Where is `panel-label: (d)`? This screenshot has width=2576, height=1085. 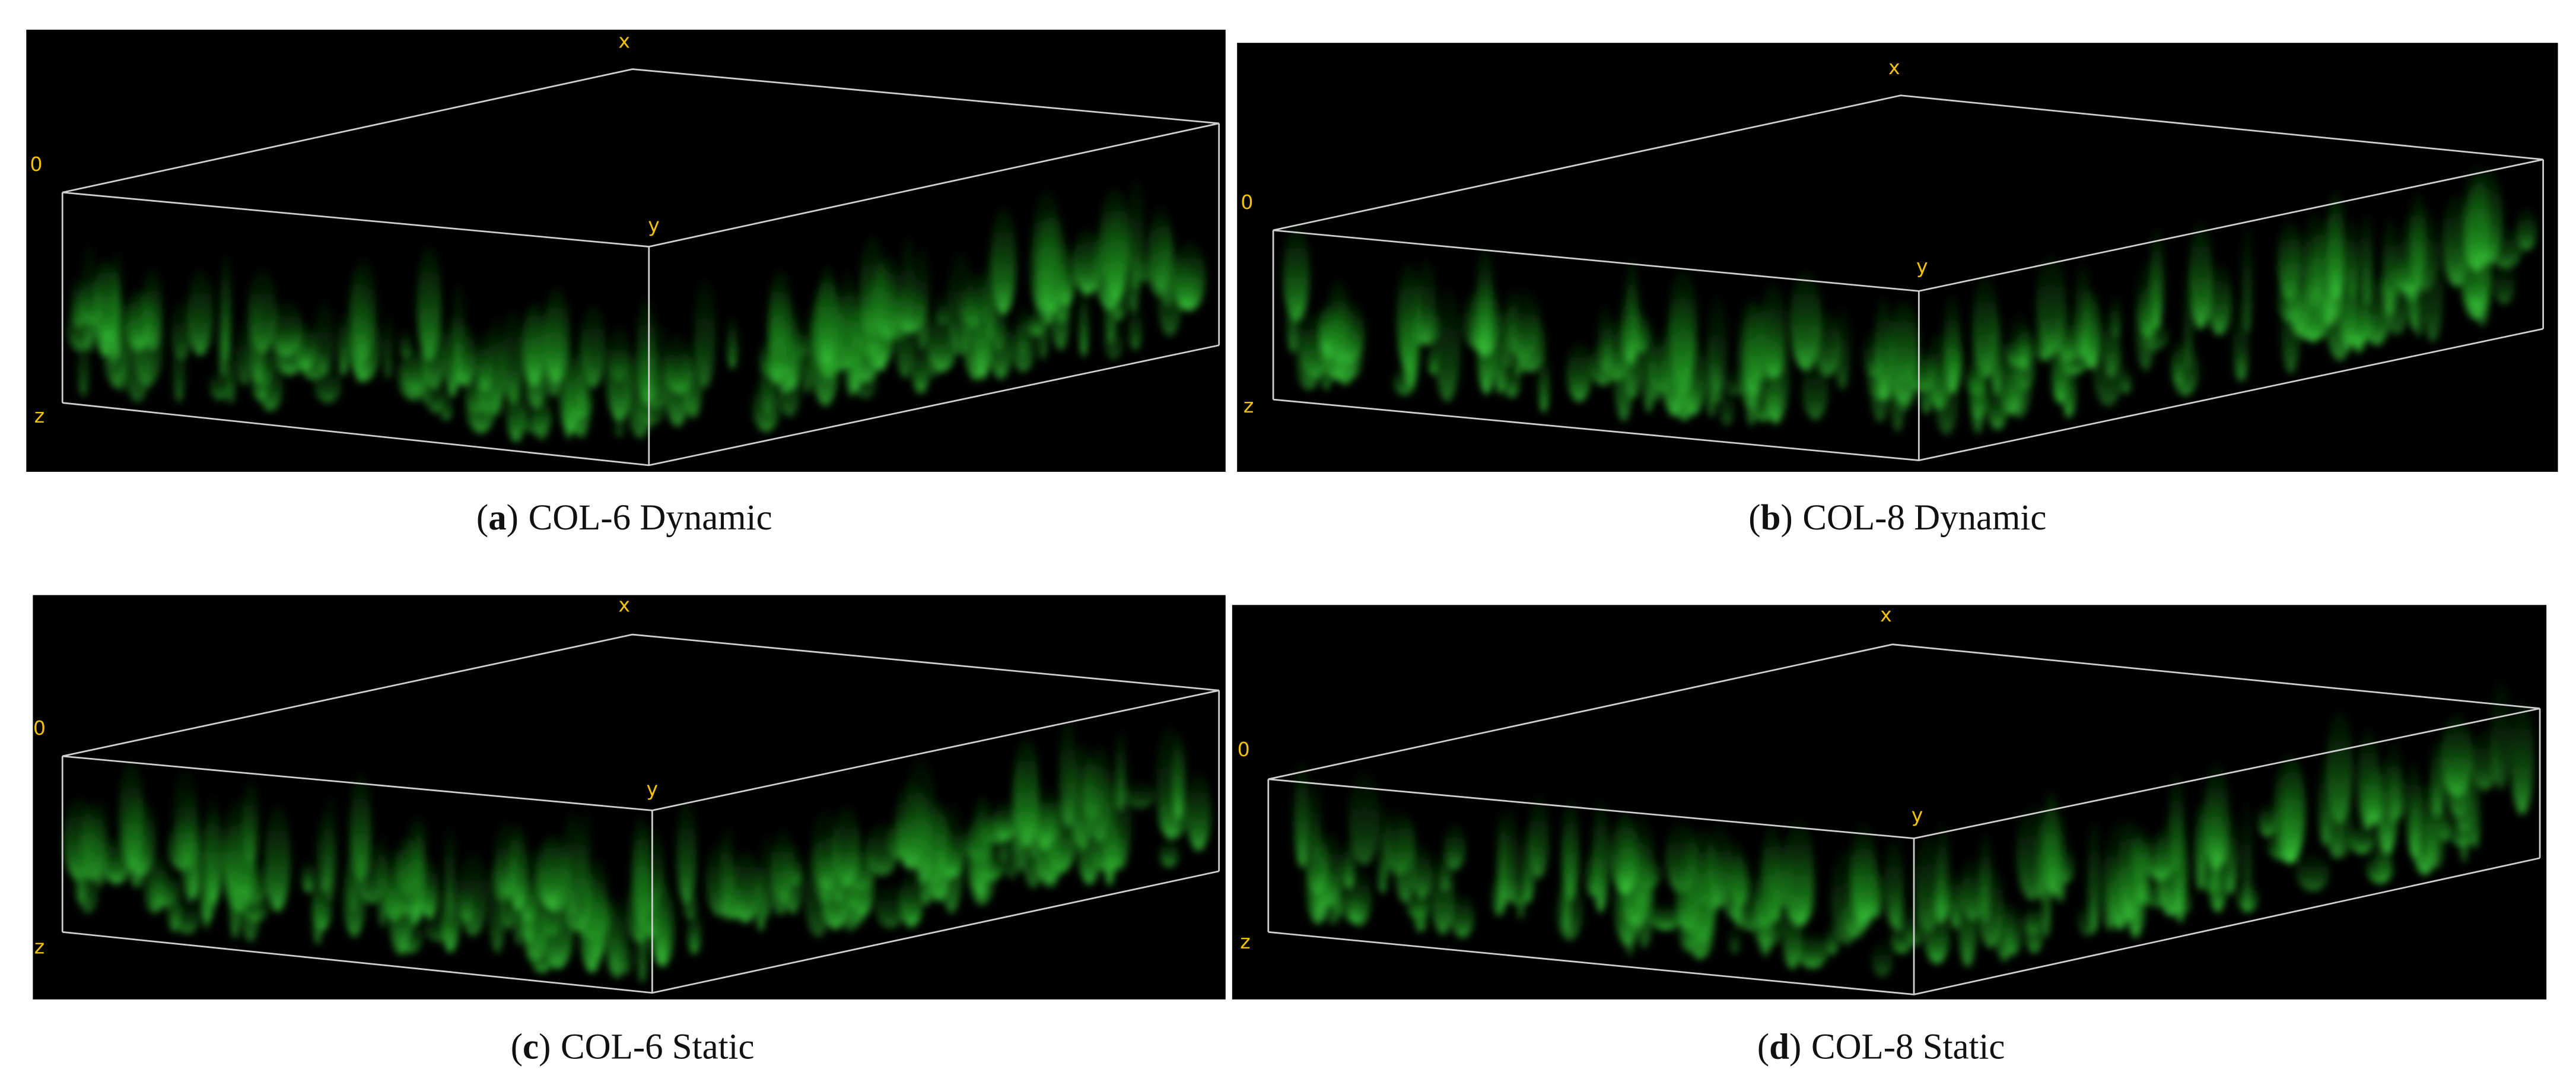
panel-label: (d) is located at coordinates (1779, 1047).